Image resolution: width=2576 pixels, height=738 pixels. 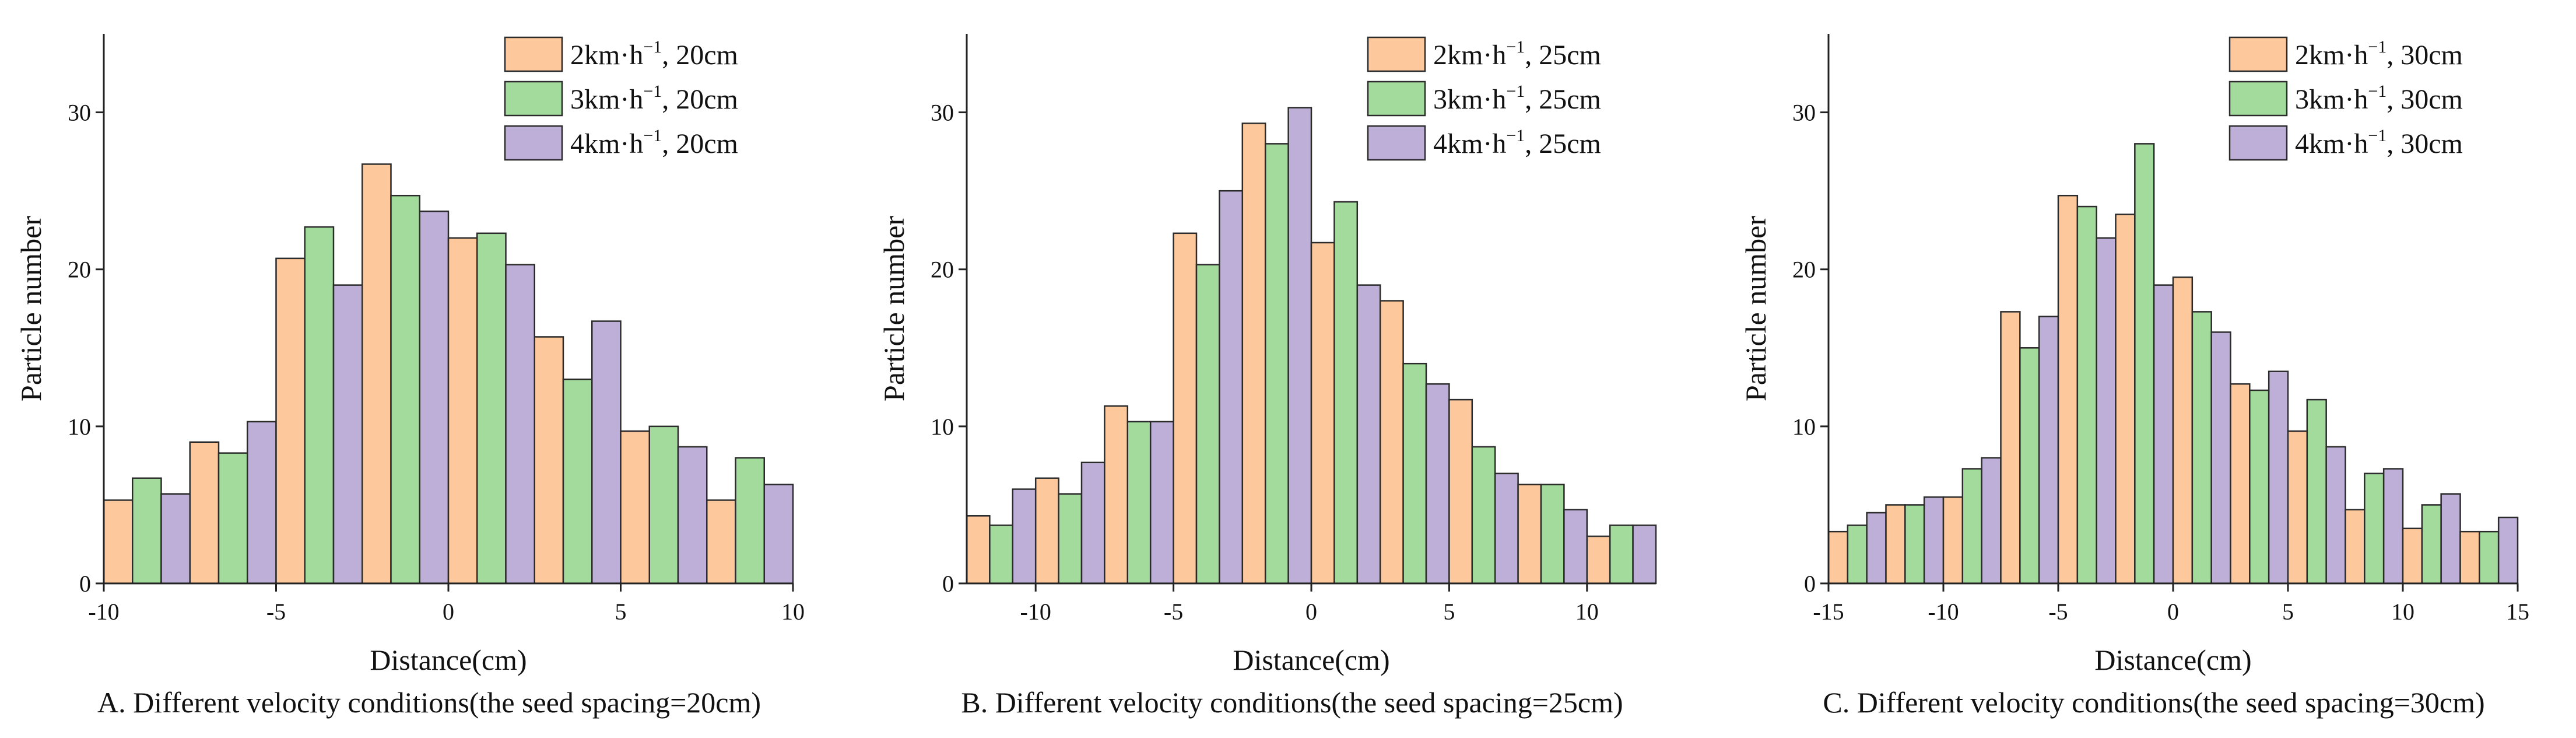 I want to click on bar-c-s3-b8, so click(x=2278, y=477).